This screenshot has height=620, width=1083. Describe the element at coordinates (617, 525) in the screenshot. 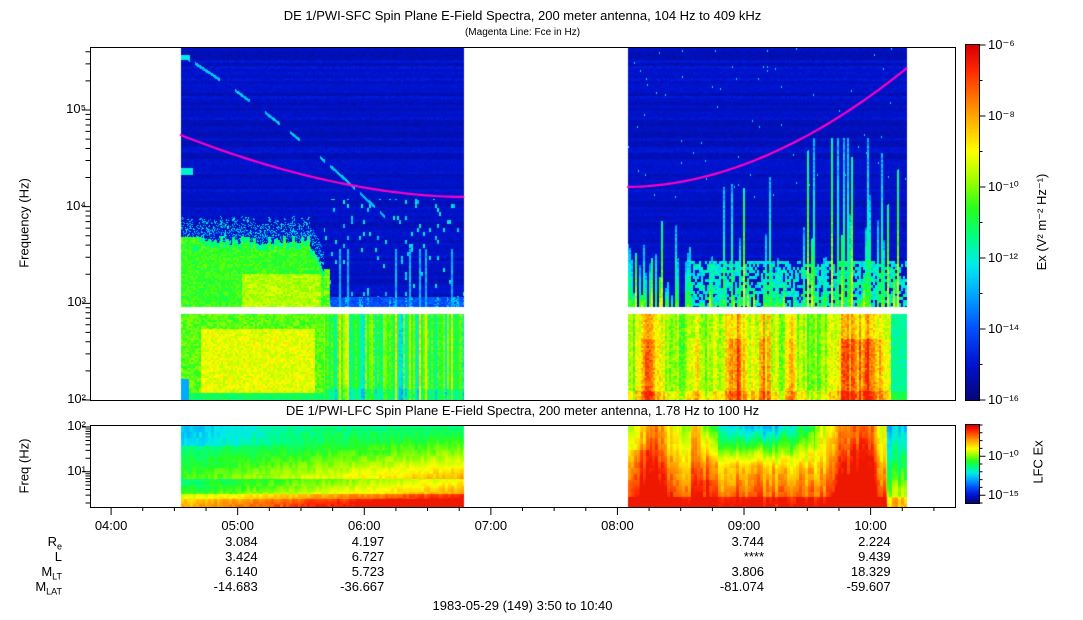

I see `time-axis-hour-label: 08:00` at that location.